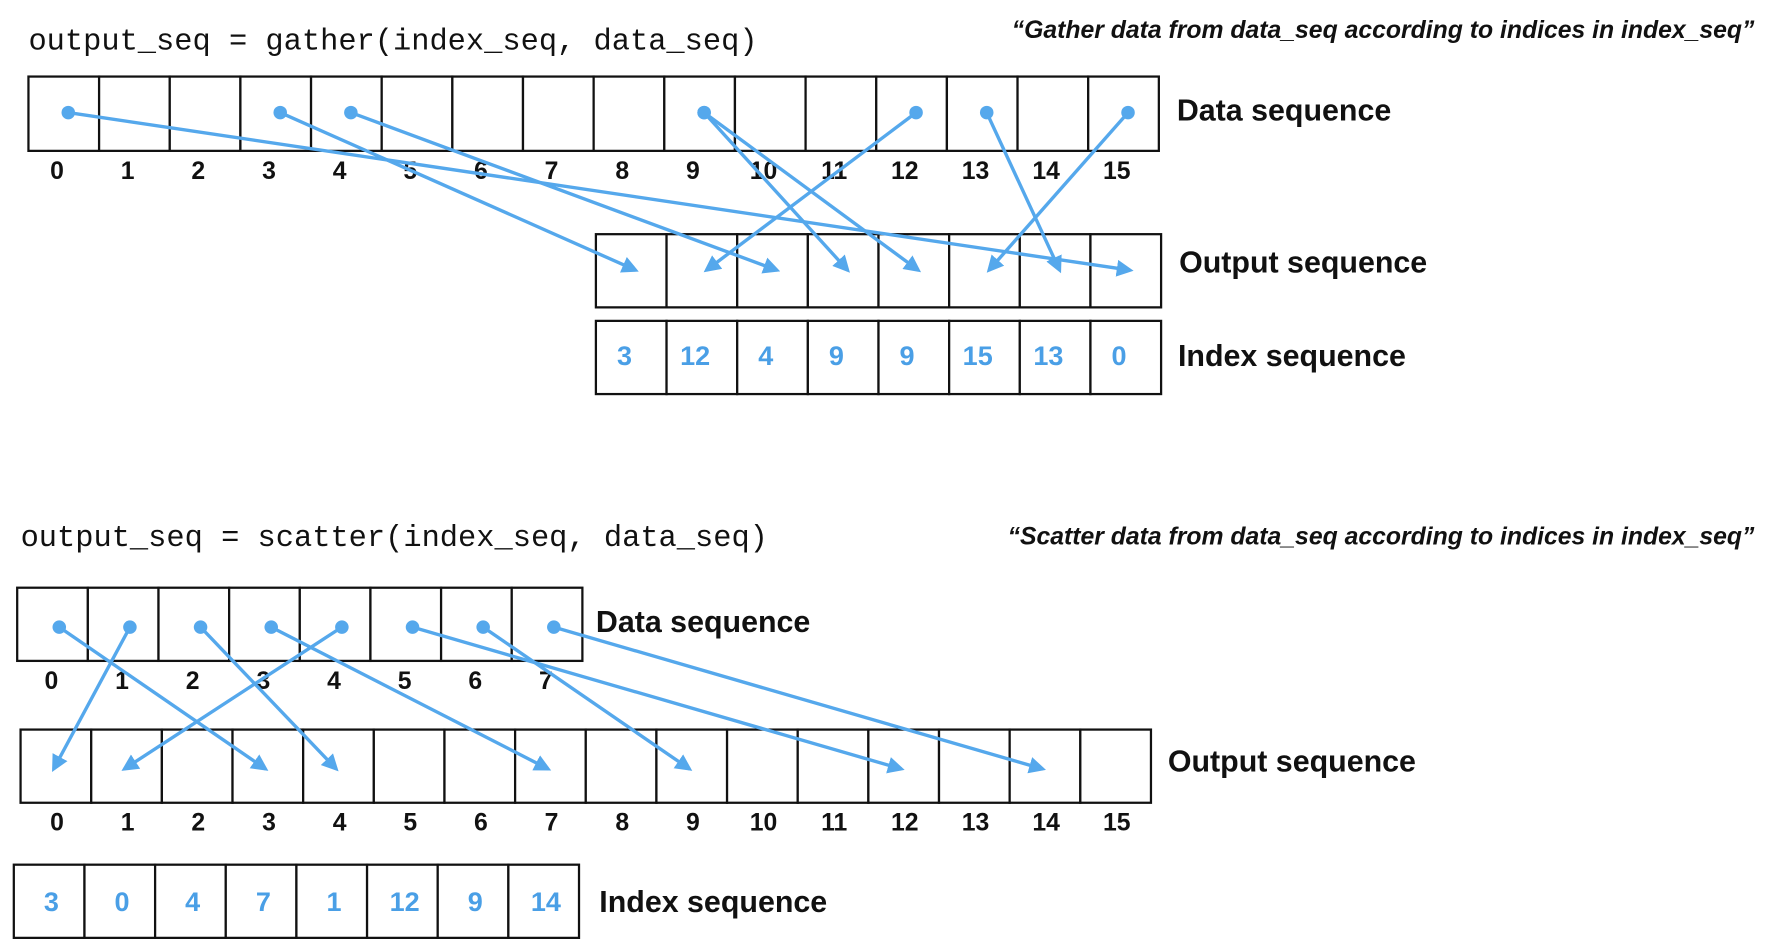 The height and width of the screenshot is (948, 1766). Describe the element at coordinates (703, 622) in the screenshot. I see `scatter-data-label: Data sequence` at that location.